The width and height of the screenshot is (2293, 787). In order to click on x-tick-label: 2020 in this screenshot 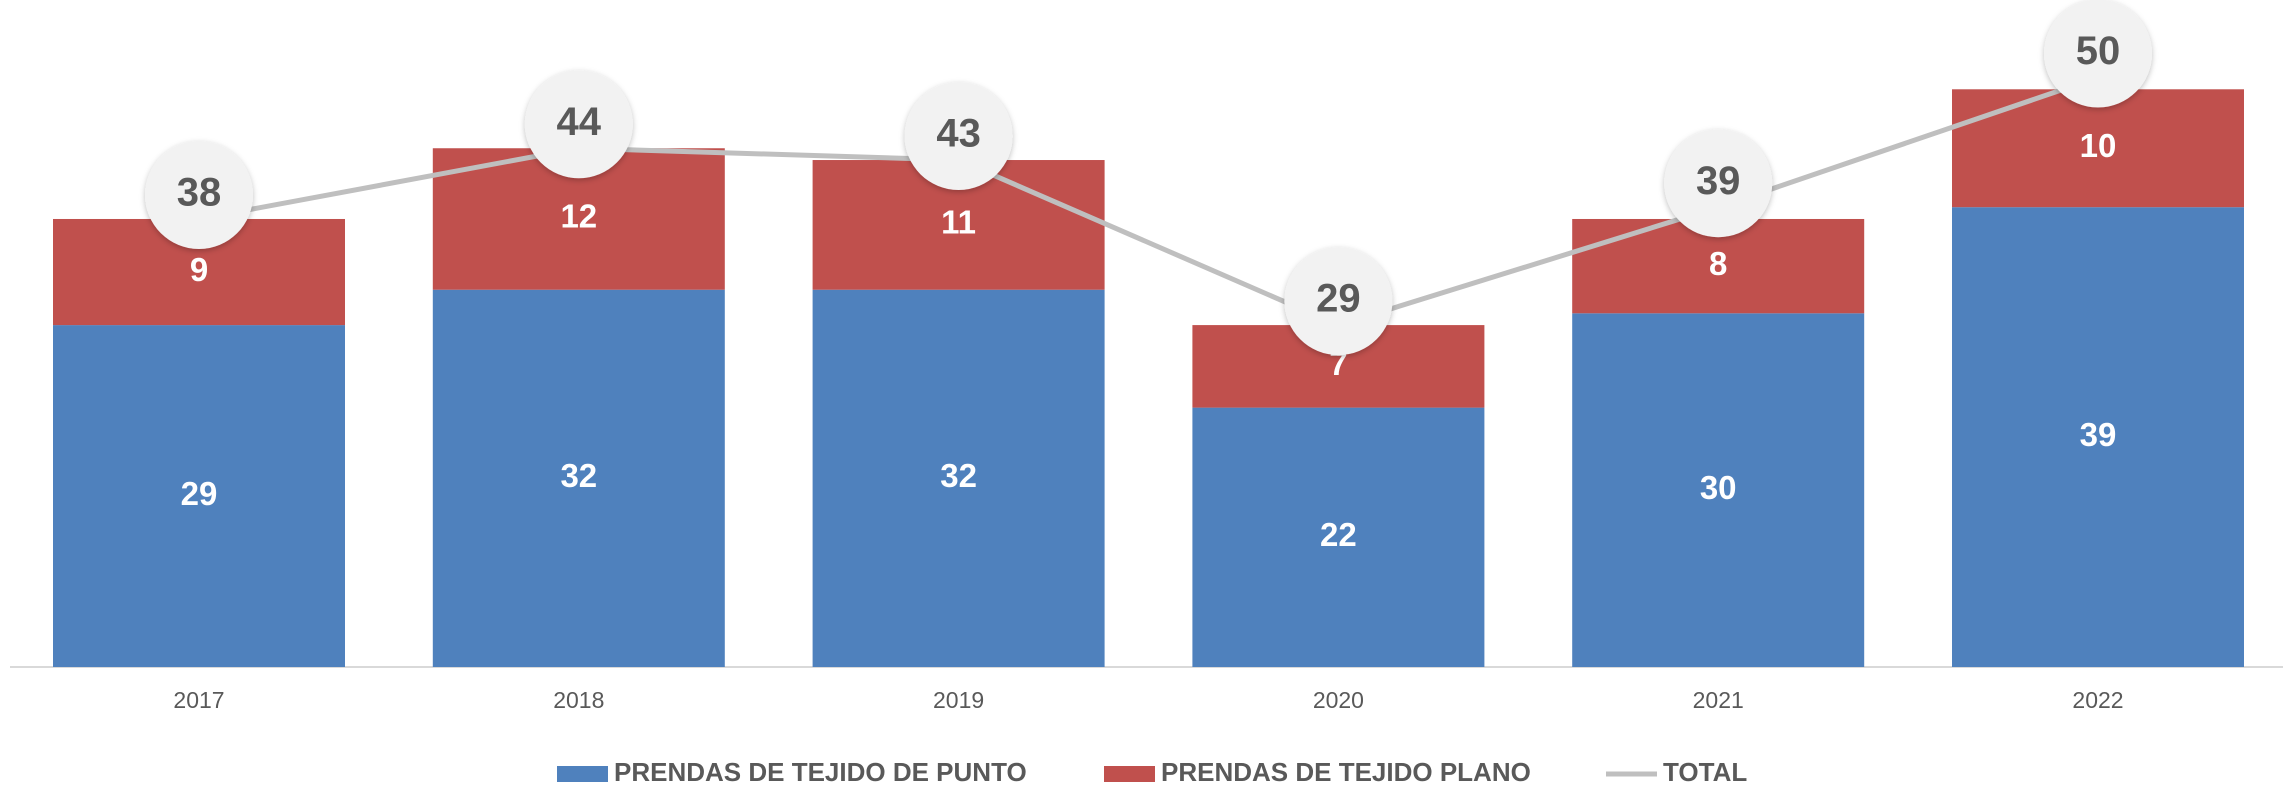, I will do `click(1338, 700)`.